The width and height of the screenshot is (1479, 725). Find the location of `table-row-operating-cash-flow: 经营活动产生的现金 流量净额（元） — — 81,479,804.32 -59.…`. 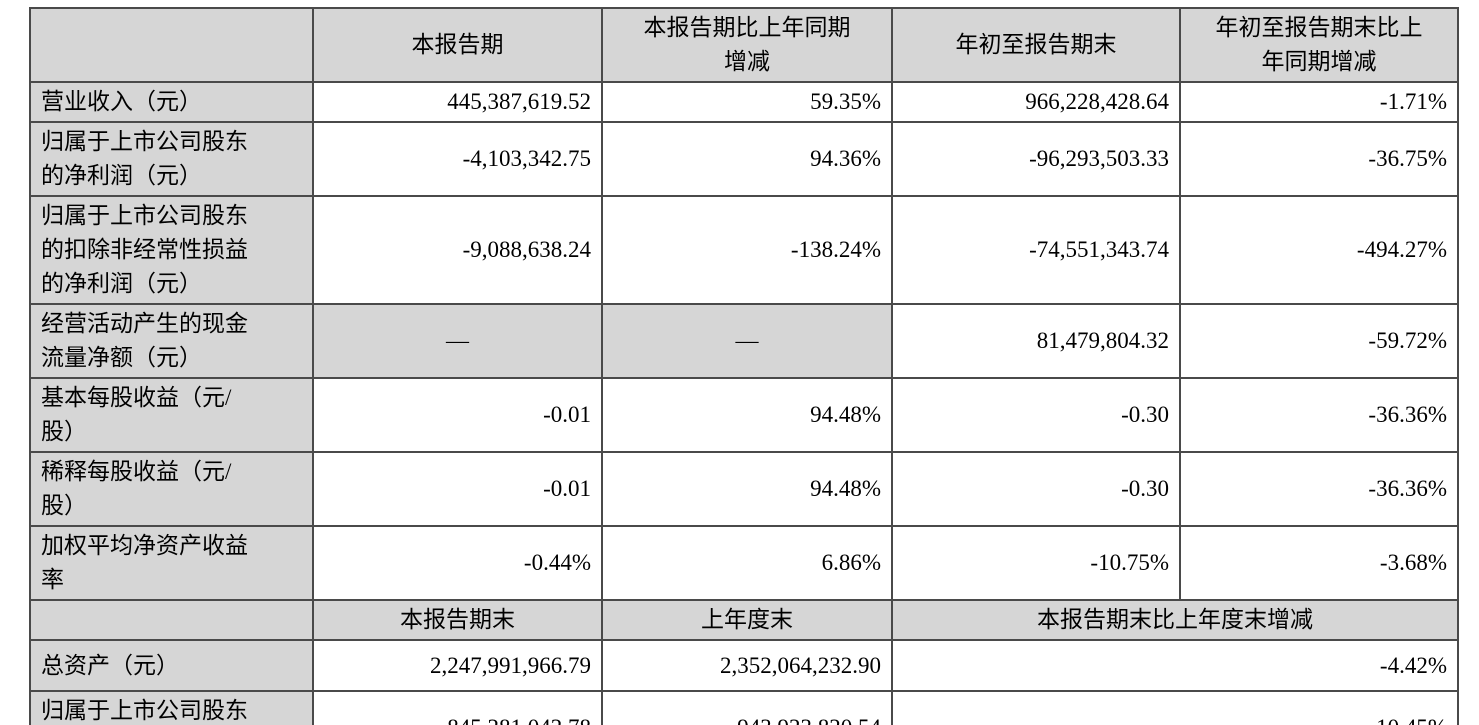

table-row-operating-cash-flow: 经营活动产生的现金 流量净额（元） — — 81,479,804.32 -59.… is located at coordinates (744, 341).